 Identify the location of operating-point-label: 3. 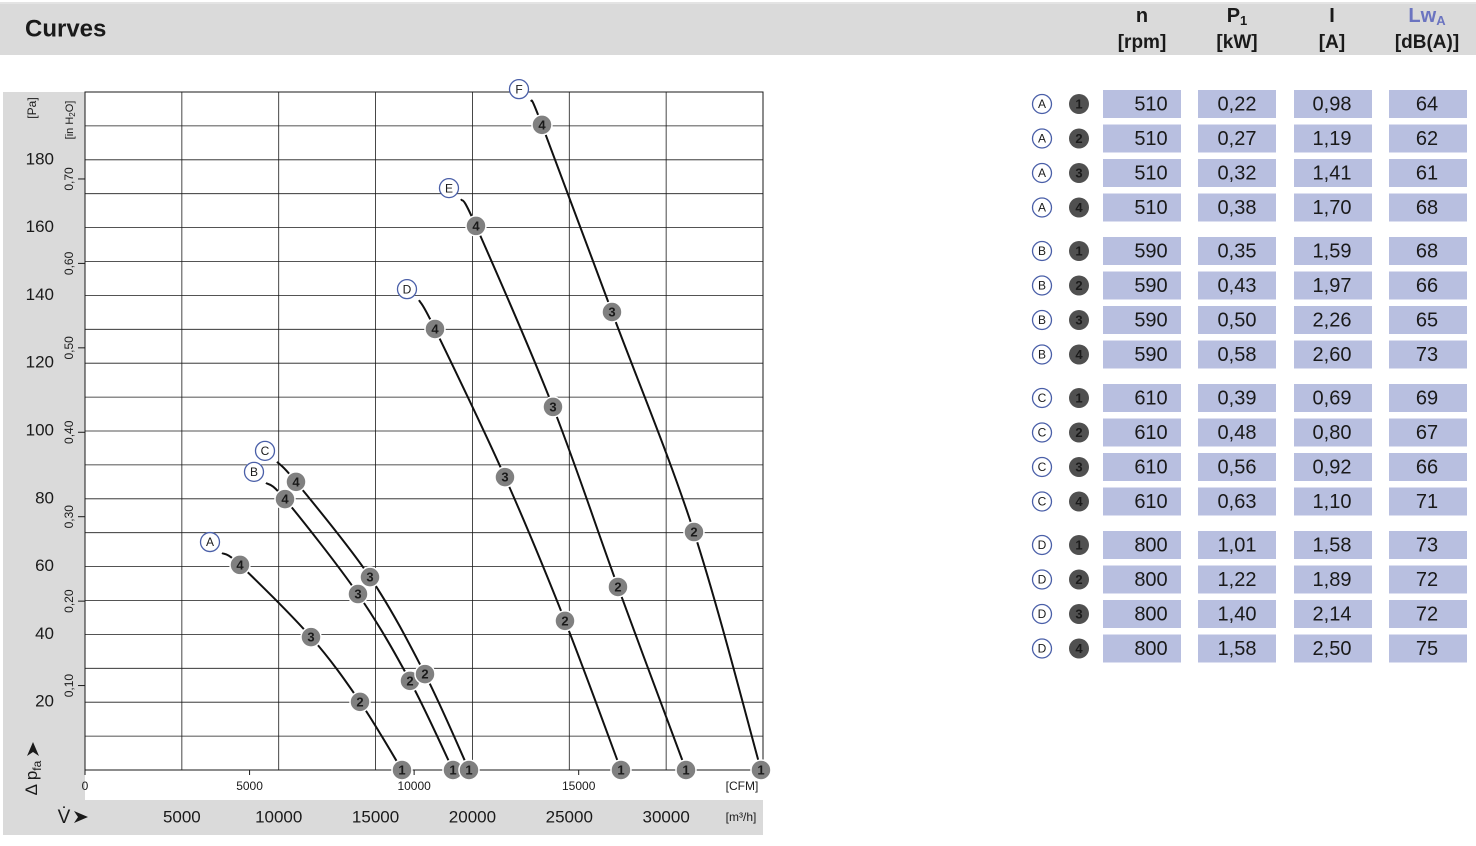
(310, 637).